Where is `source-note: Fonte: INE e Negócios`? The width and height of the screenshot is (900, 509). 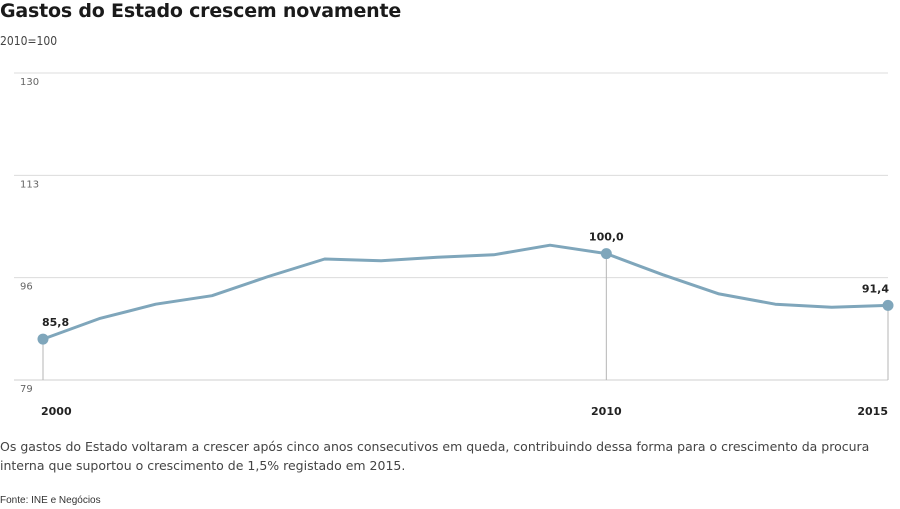
source-note: Fonte: INE e Negócios is located at coordinates (50, 500).